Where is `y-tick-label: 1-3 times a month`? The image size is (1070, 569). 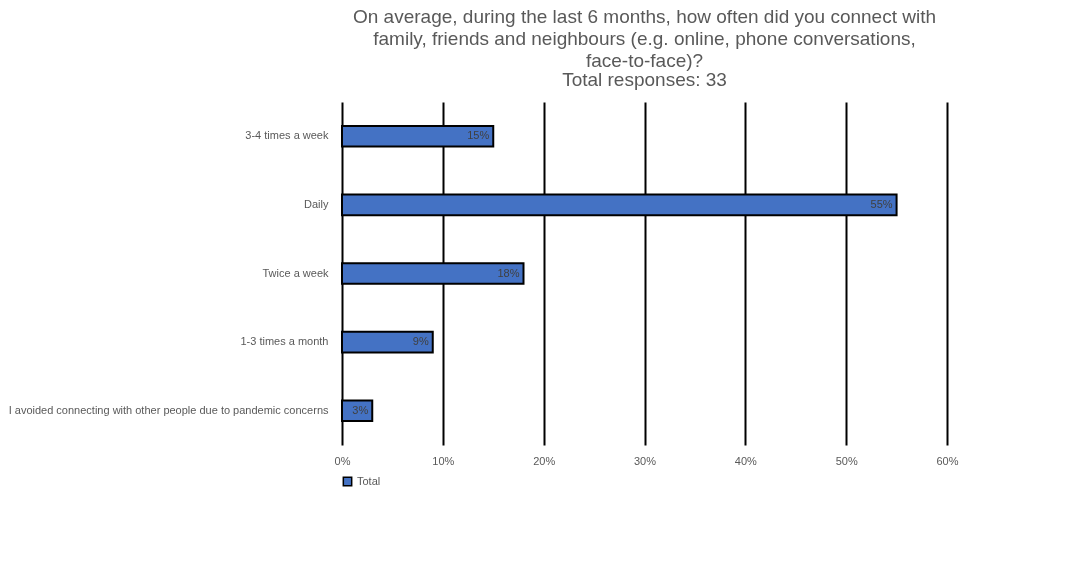
y-tick-label: 1-3 times a month is located at coordinates (284, 341).